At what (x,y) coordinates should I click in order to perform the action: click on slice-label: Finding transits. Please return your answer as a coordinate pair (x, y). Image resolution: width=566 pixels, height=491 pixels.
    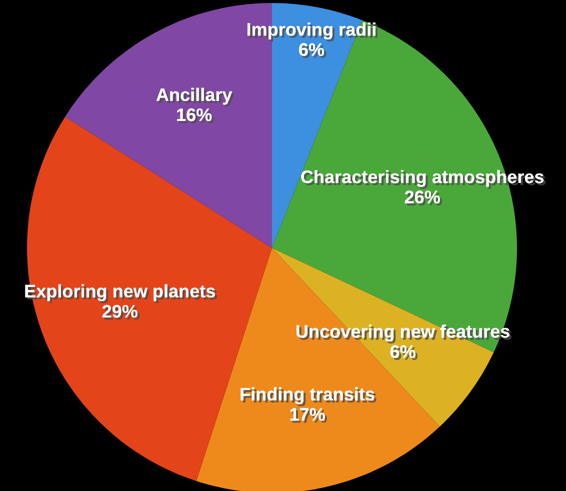
    Looking at the image, I should click on (308, 396).